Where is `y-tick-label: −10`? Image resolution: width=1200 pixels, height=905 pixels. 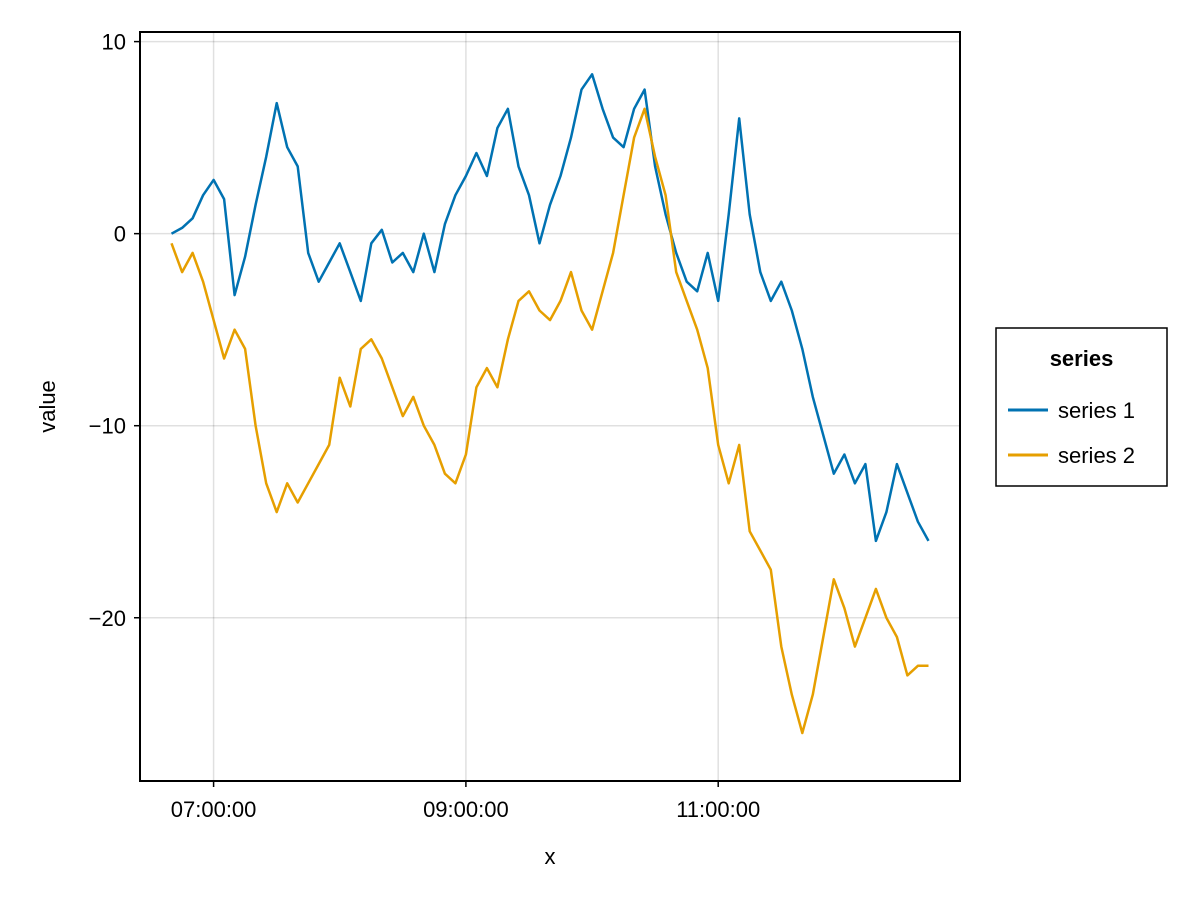 y-tick-label: −10 is located at coordinates (107, 426).